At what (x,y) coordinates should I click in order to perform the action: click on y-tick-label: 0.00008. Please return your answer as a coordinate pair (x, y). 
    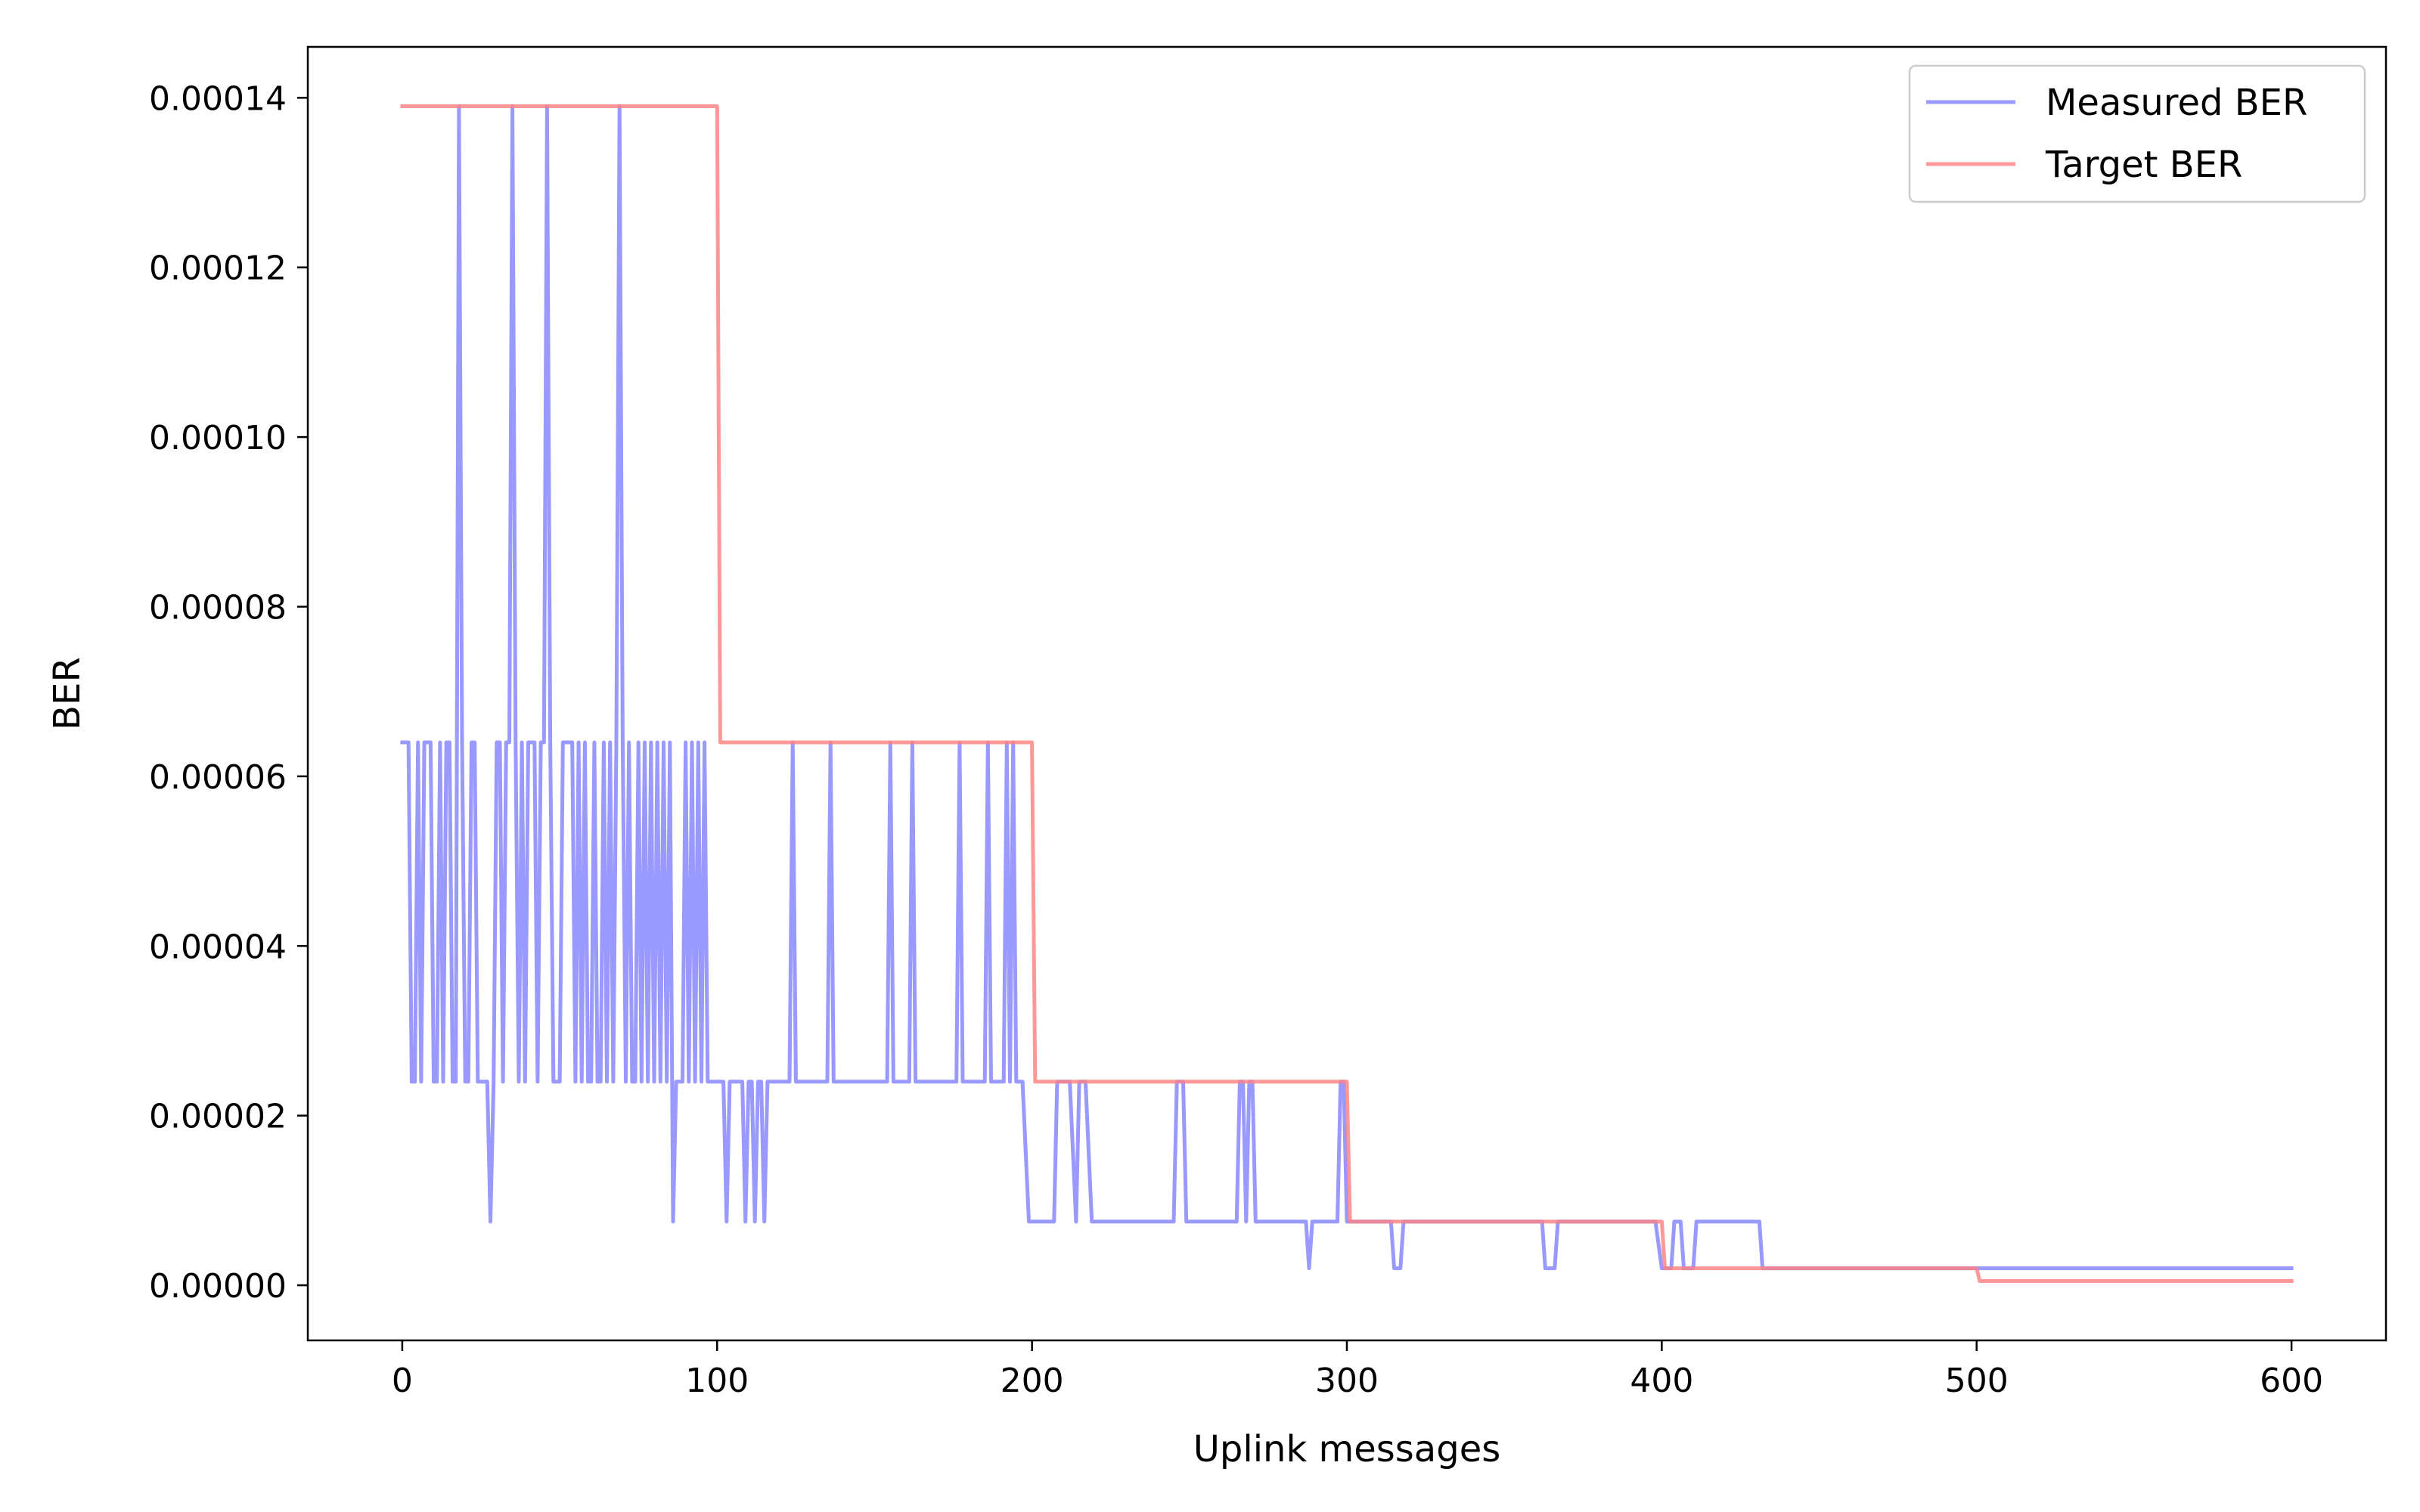
    Looking at the image, I should click on (218, 607).